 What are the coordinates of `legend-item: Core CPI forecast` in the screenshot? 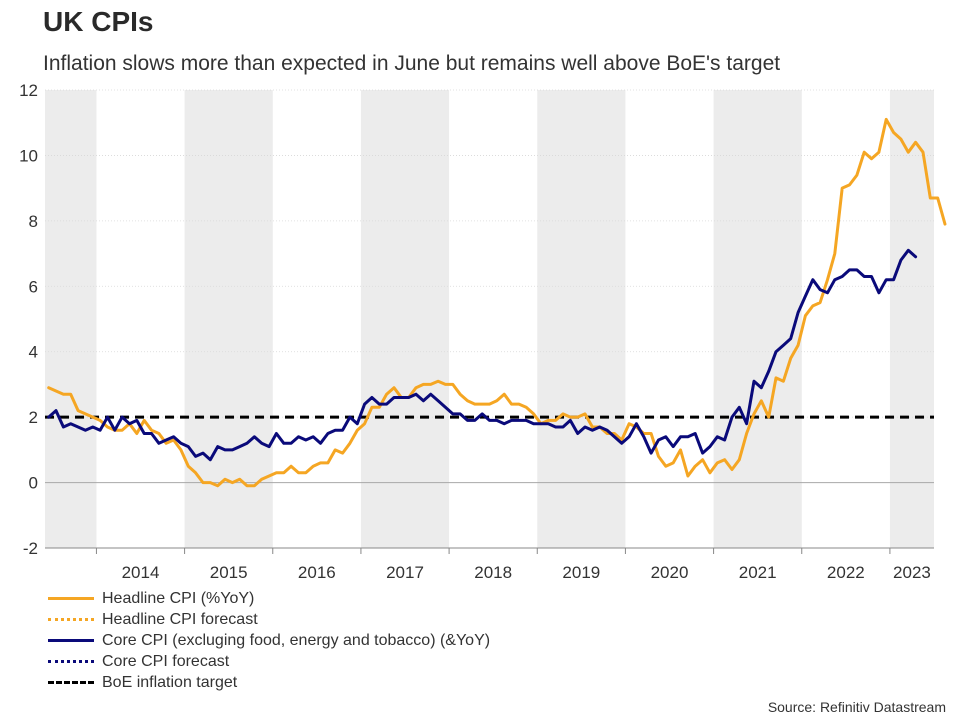 It's located at (269, 661).